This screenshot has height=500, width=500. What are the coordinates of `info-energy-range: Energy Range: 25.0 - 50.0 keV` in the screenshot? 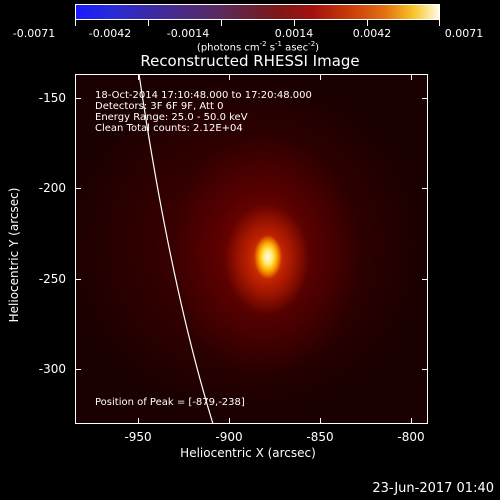 It's located at (171, 117).